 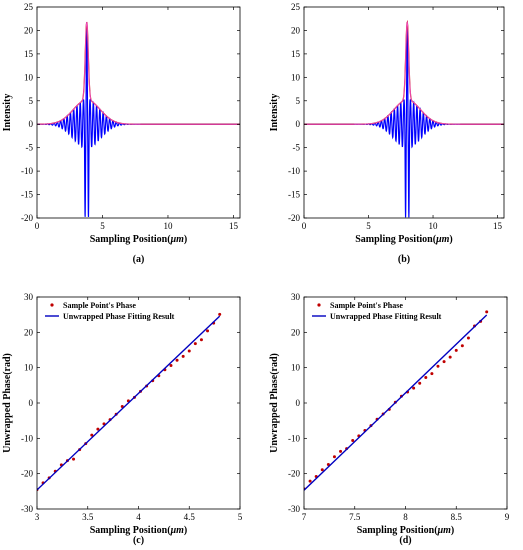 What do you see at coordinates (405, 517) in the screenshot?
I see `x-tick-label: 8` at bounding box center [405, 517].